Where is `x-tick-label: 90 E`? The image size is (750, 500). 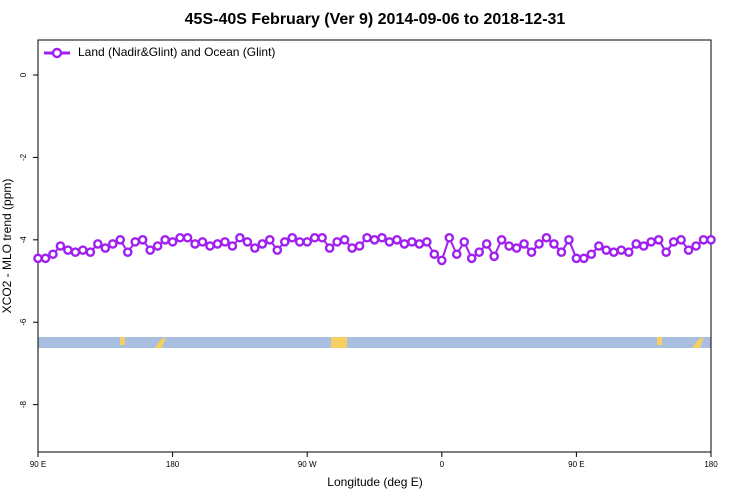 x-tick-label: 90 E is located at coordinates (576, 464).